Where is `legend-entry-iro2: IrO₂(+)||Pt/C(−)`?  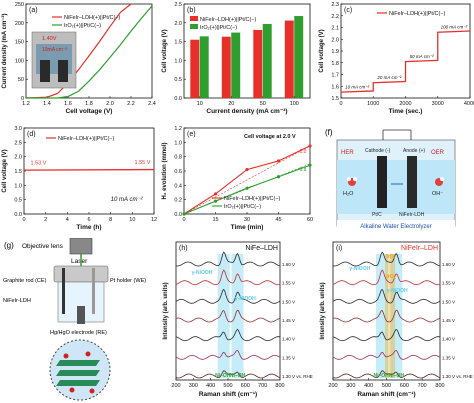 legend-entry-iro2: IrO₂(+)||Pt/C(−) is located at coordinates (242, 207).